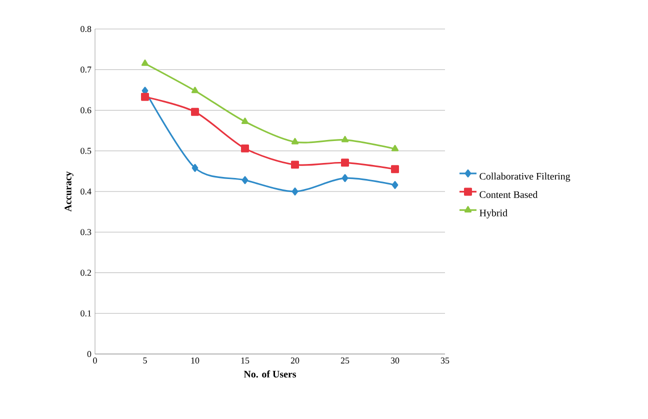 Image resolution: width=648 pixels, height=419 pixels. What do you see at coordinates (494, 213) in the screenshot?
I see `legend-label: Hybrid` at bounding box center [494, 213].